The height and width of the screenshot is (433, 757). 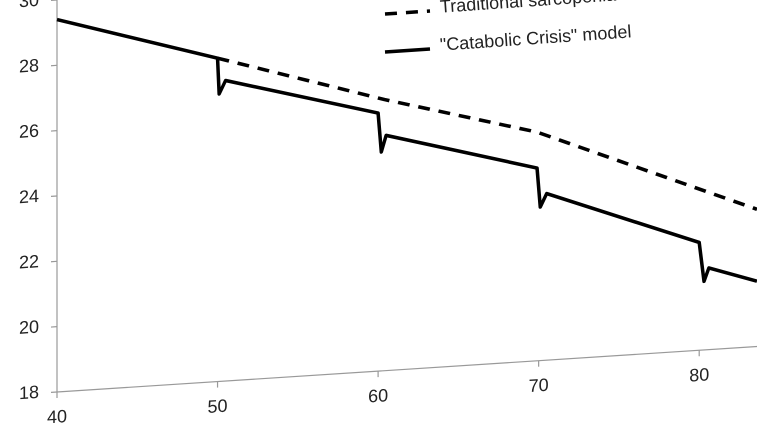 What do you see at coordinates (554, 8) in the screenshot?
I see `legend-label: Traditional sarcopenia model` at bounding box center [554, 8].